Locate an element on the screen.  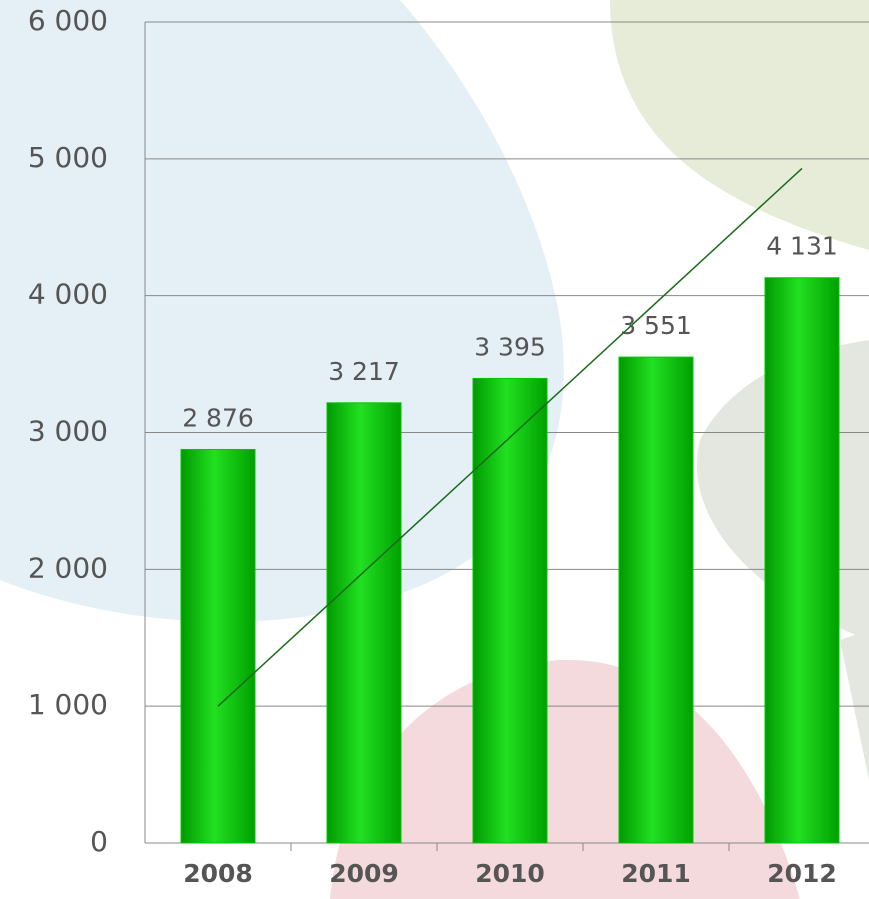
y-tick-label: 5 000 is located at coordinates (68, 157).